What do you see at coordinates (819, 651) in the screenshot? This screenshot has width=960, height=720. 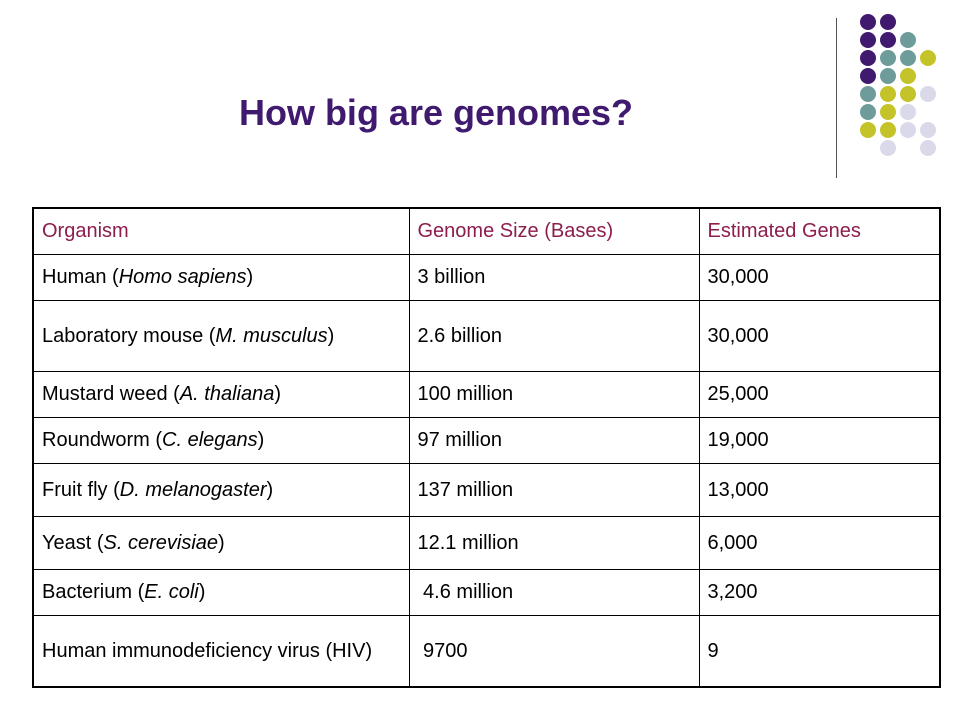 I see `estimated-genes-cell: 9` at bounding box center [819, 651].